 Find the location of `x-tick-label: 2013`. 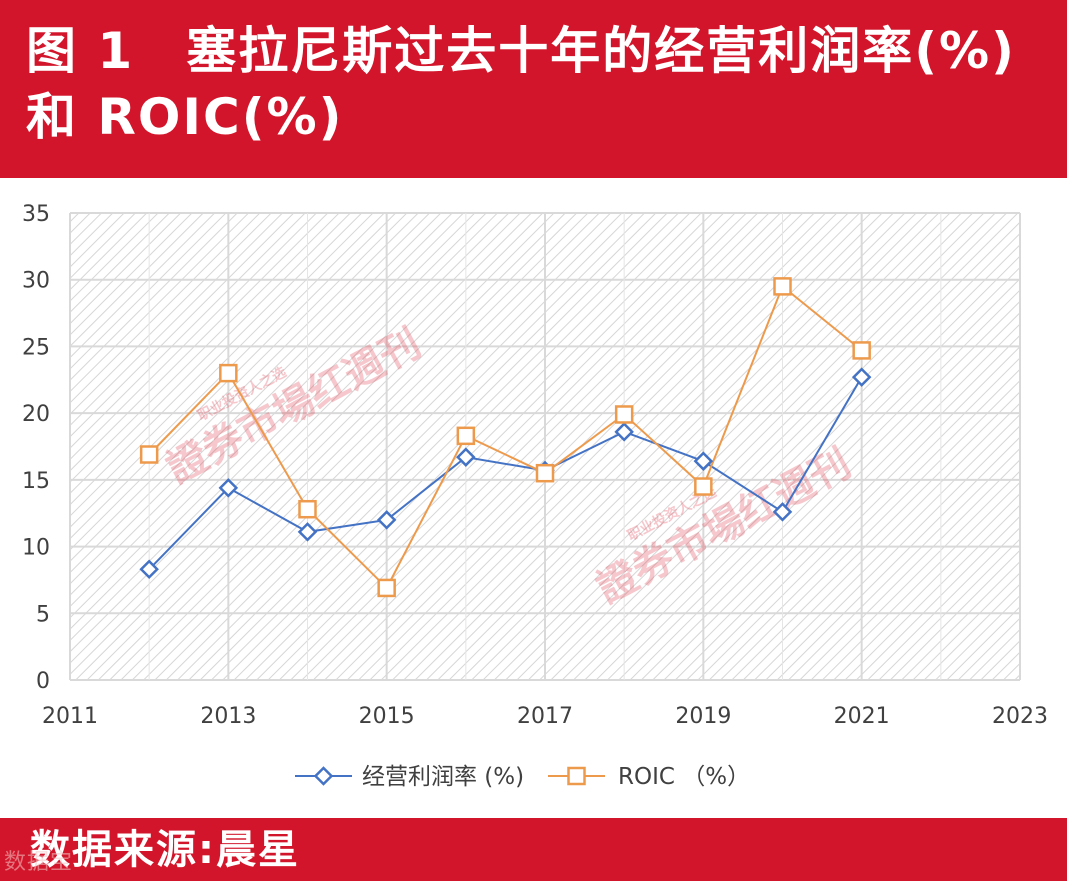

x-tick-label: 2013 is located at coordinates (228, 716).